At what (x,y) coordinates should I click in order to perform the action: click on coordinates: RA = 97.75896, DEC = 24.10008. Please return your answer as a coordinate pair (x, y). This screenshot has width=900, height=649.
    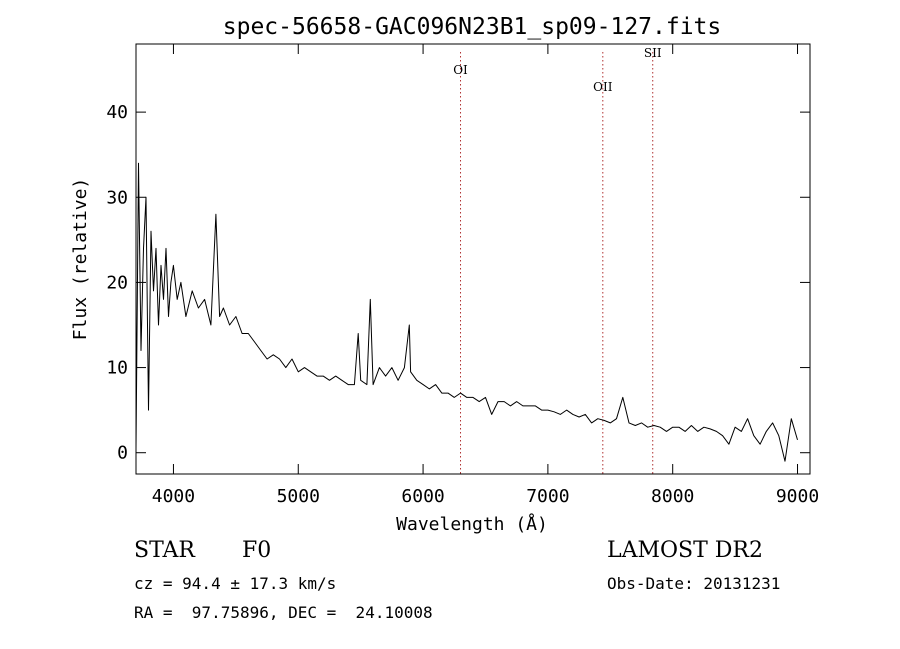
    Looking at the image, I should click on (283, 612).